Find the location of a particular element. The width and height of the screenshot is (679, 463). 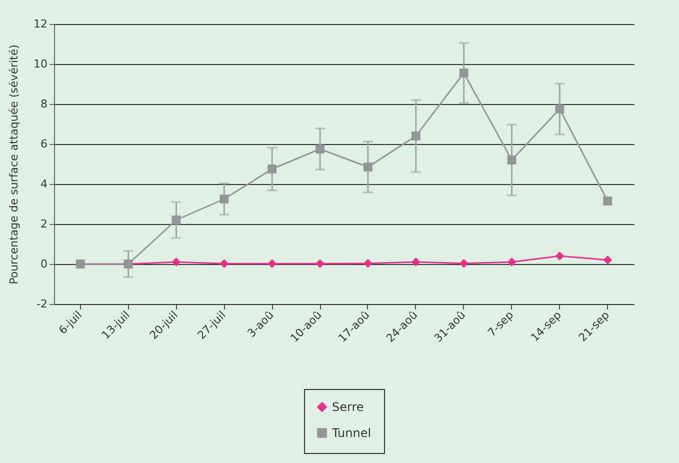

legend-label: Serre is located at coordinates (348, 407).